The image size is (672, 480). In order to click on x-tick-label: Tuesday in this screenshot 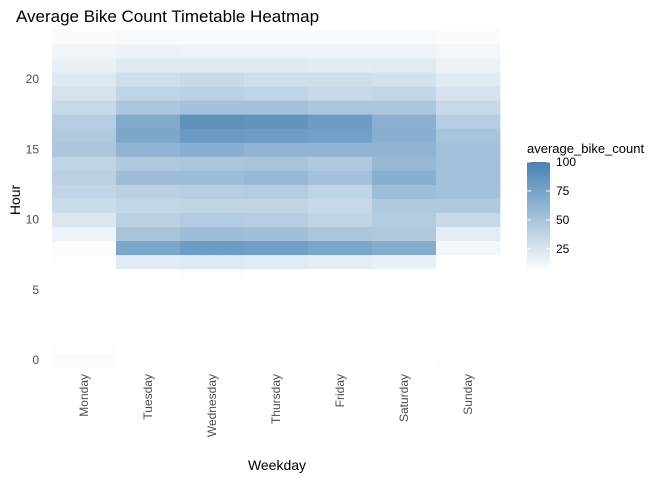, I will do `click(148, 397)`.